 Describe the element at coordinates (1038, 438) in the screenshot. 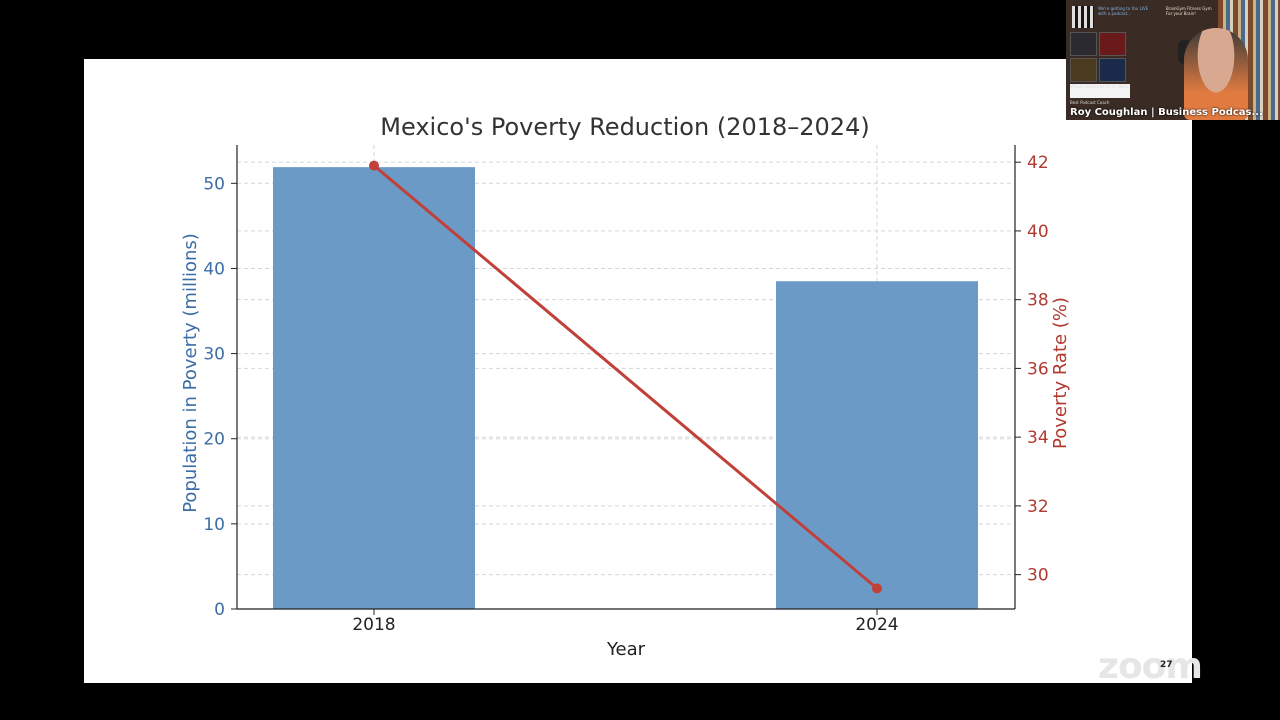

I see `y-right-tick-label: 34` at that location.